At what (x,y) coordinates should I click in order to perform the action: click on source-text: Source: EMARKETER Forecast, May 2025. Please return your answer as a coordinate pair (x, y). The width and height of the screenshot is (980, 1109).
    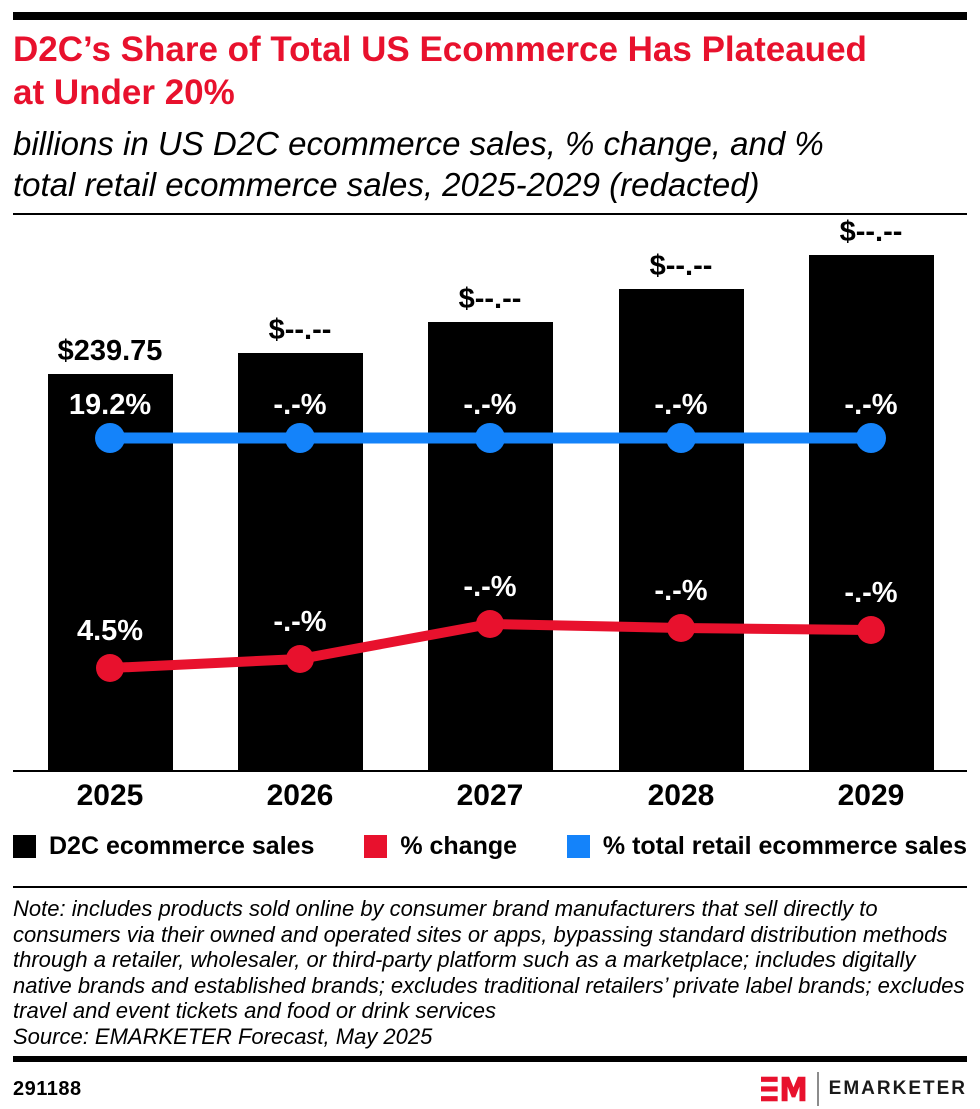
    Looking at the image, I should click on (223, 1036).